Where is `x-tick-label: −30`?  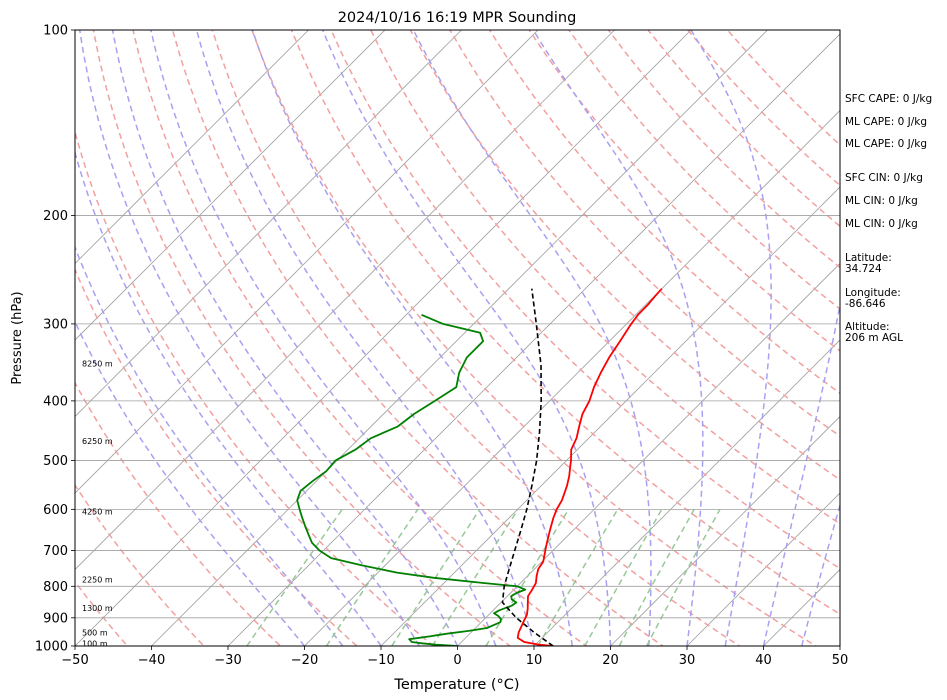
x-tick-label: −30 is located at coordinates (227, 660).